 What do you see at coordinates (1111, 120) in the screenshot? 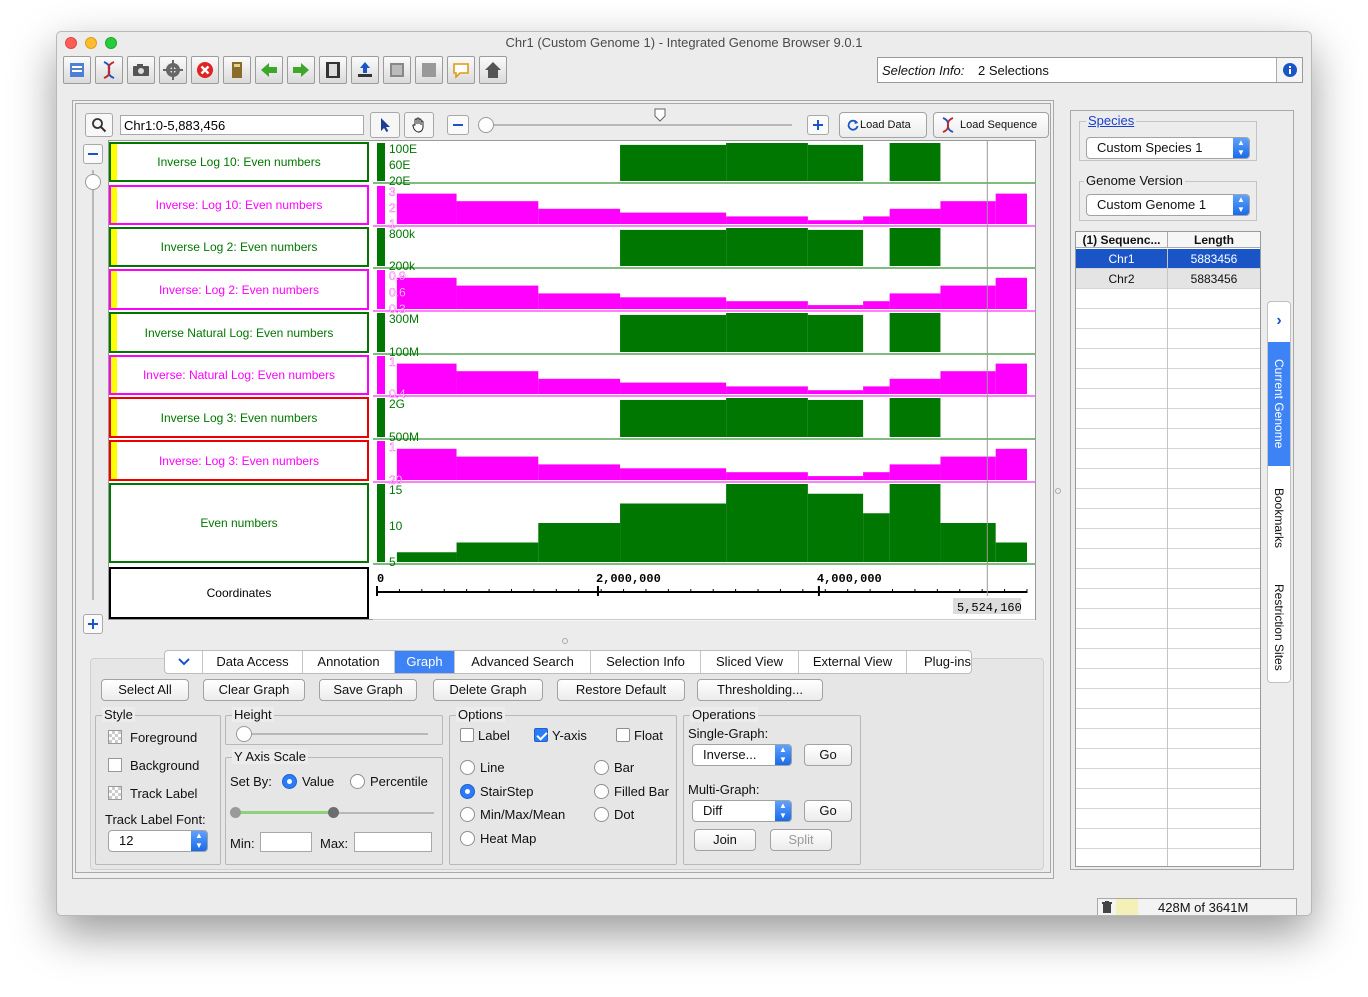
I see `species-link: Species` at bounding box center [1111, 120].